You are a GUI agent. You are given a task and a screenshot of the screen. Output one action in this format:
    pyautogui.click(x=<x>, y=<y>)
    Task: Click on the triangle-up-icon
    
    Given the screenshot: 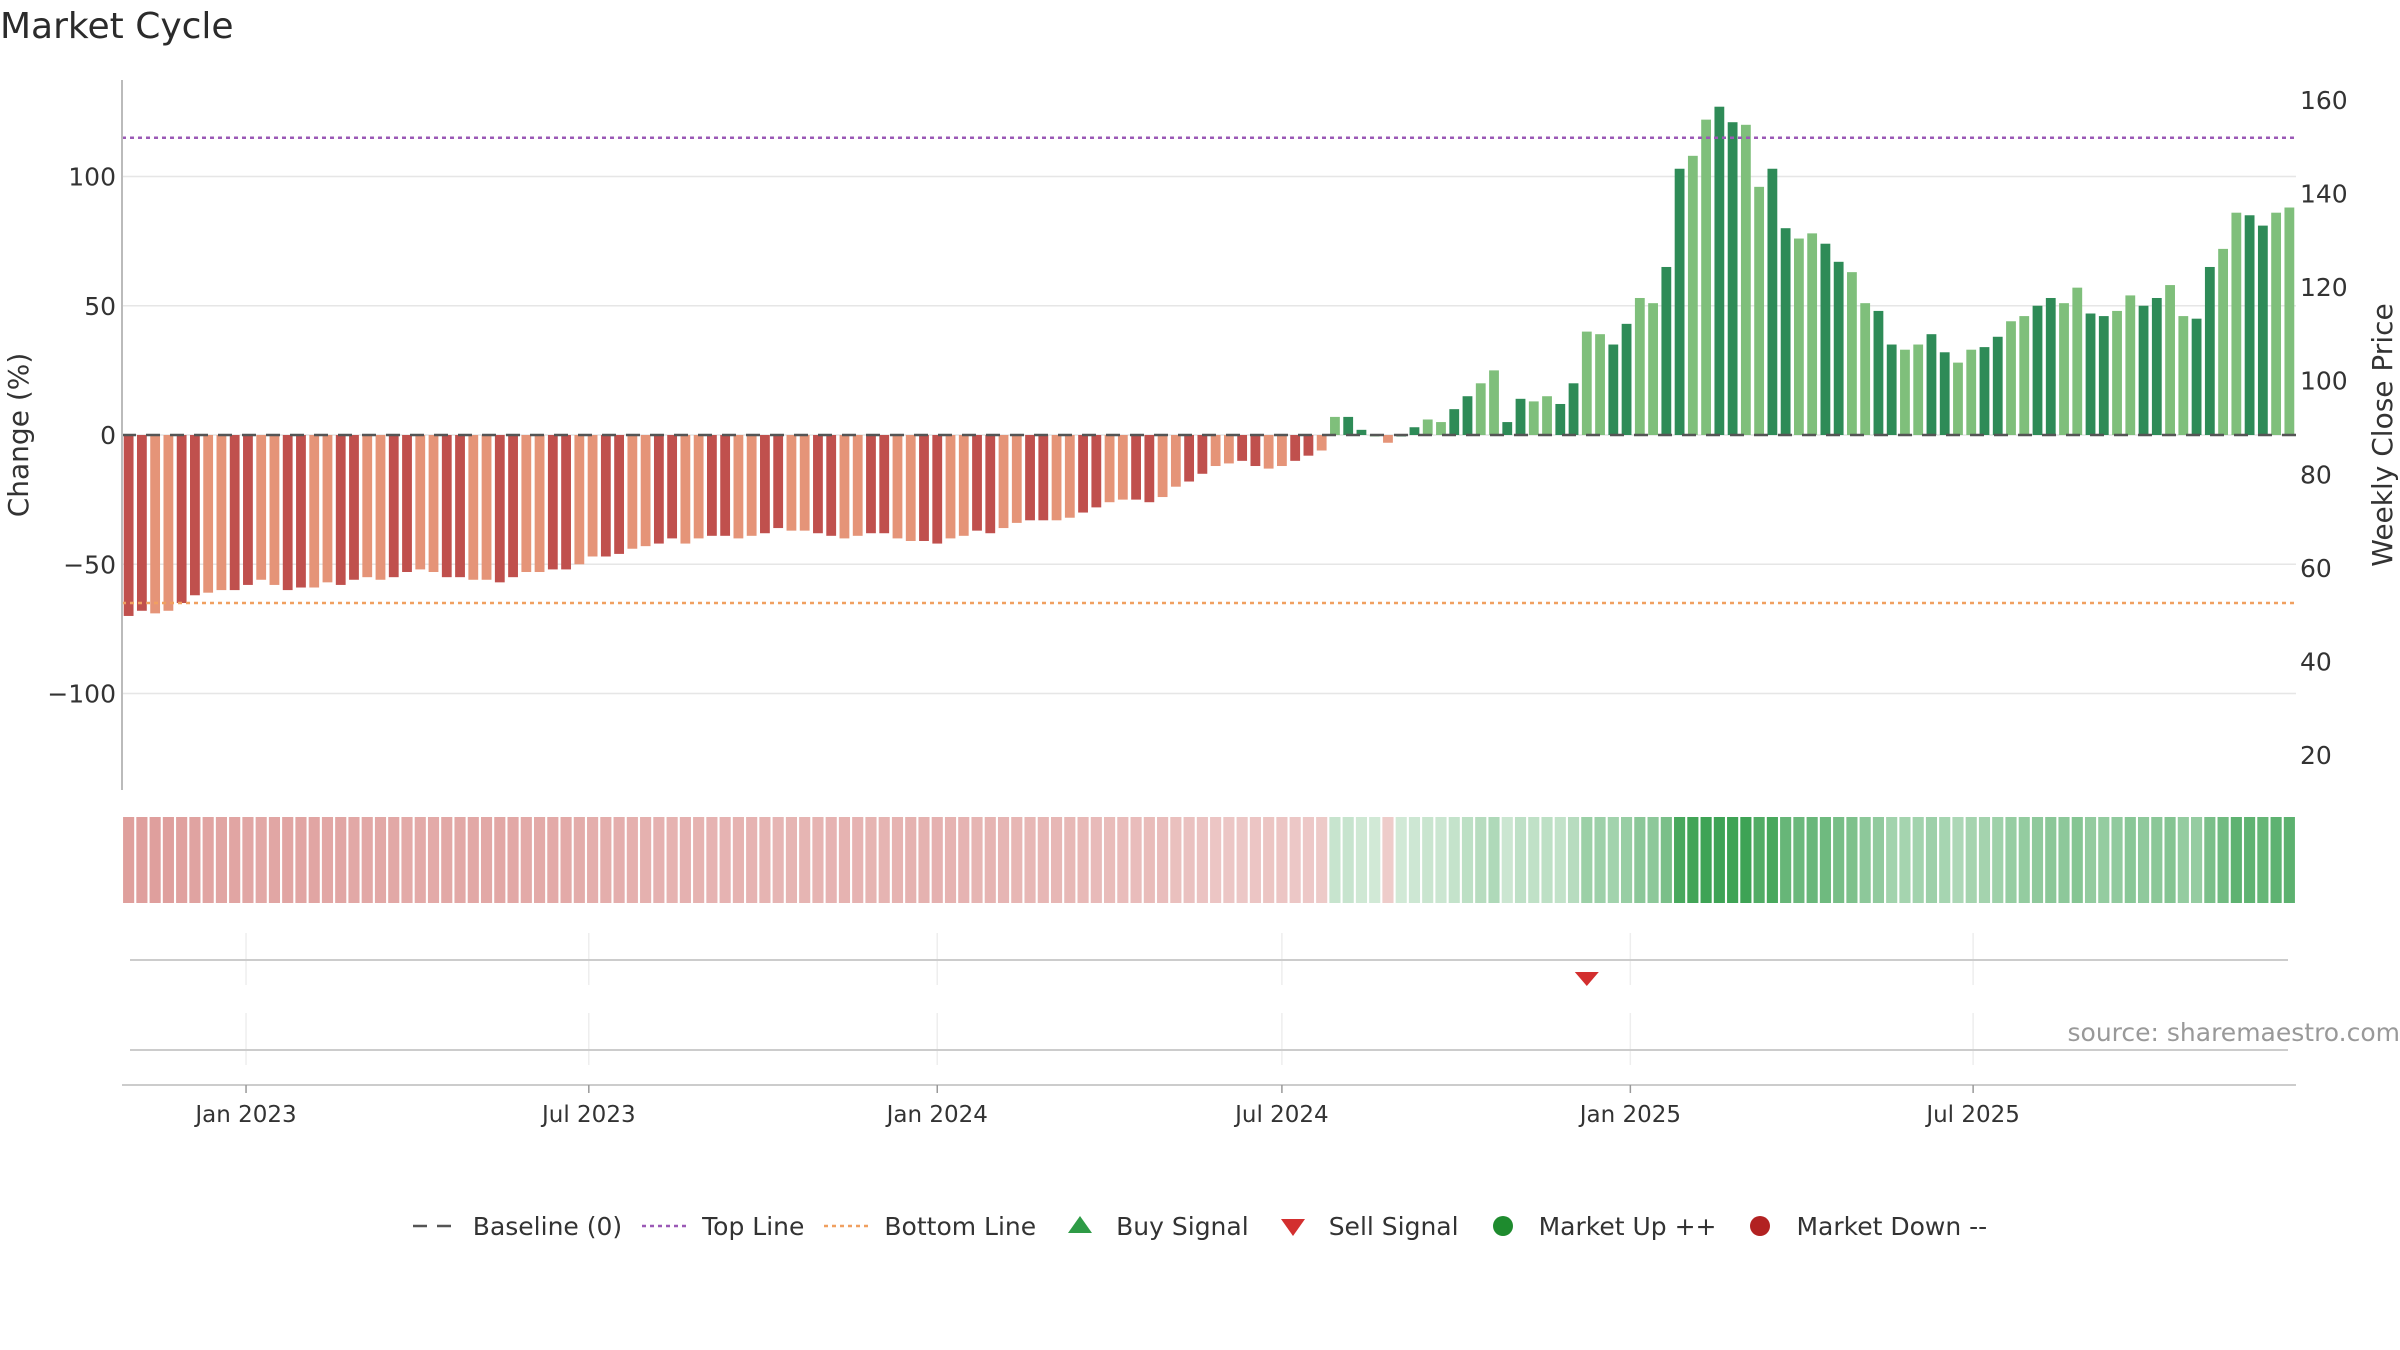 What is the action you would take?
    pyautogui.click(x=1080, y=1224)
    